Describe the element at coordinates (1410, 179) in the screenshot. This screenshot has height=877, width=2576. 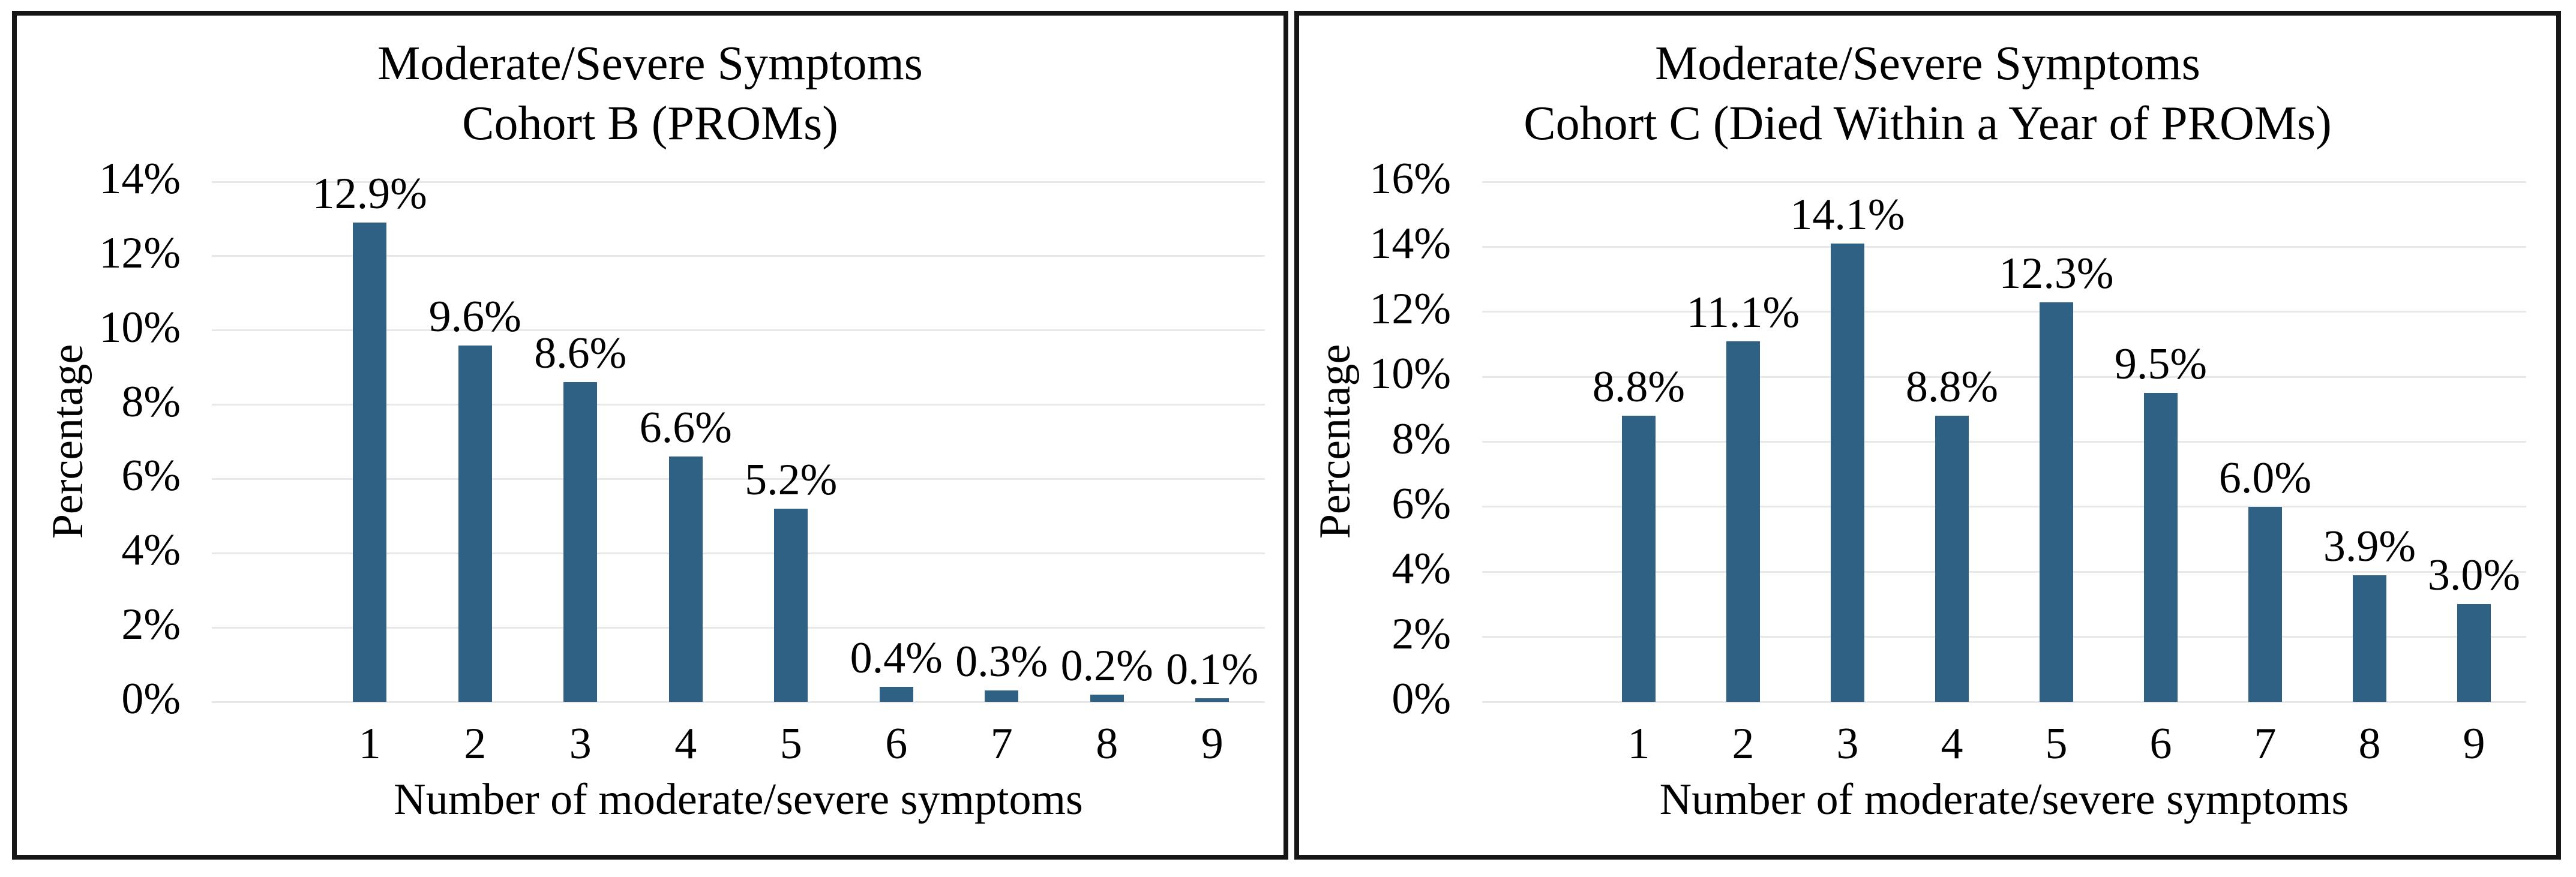
I see `y-axis-tick-label: 16%` at that location.